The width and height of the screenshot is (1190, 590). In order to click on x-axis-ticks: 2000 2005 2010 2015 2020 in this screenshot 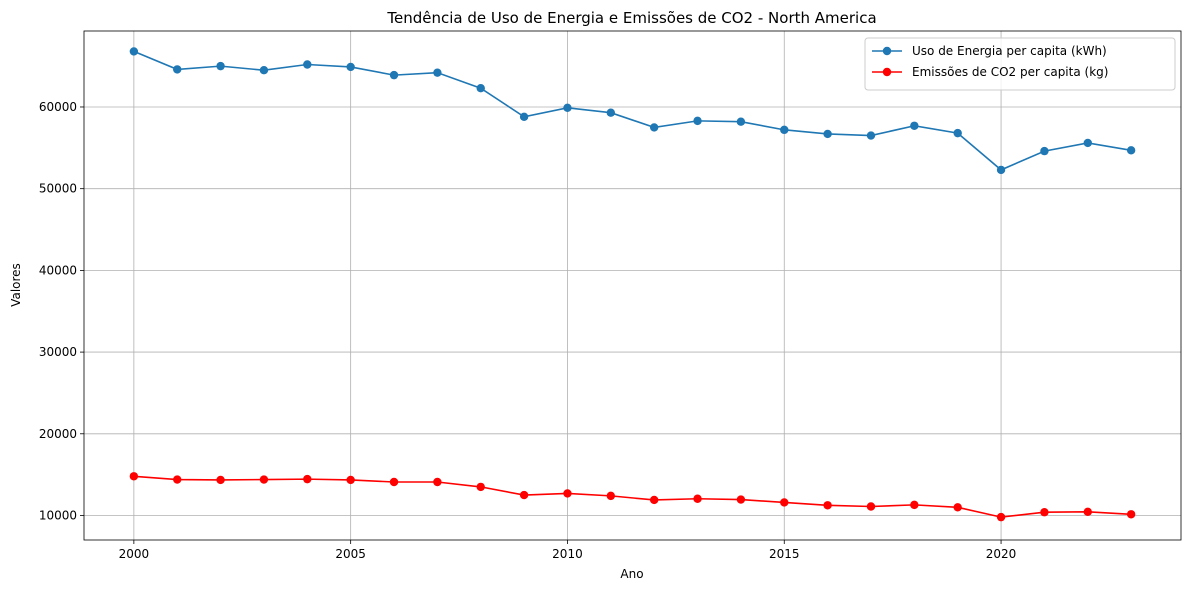, I will do `click(568, 550)`.